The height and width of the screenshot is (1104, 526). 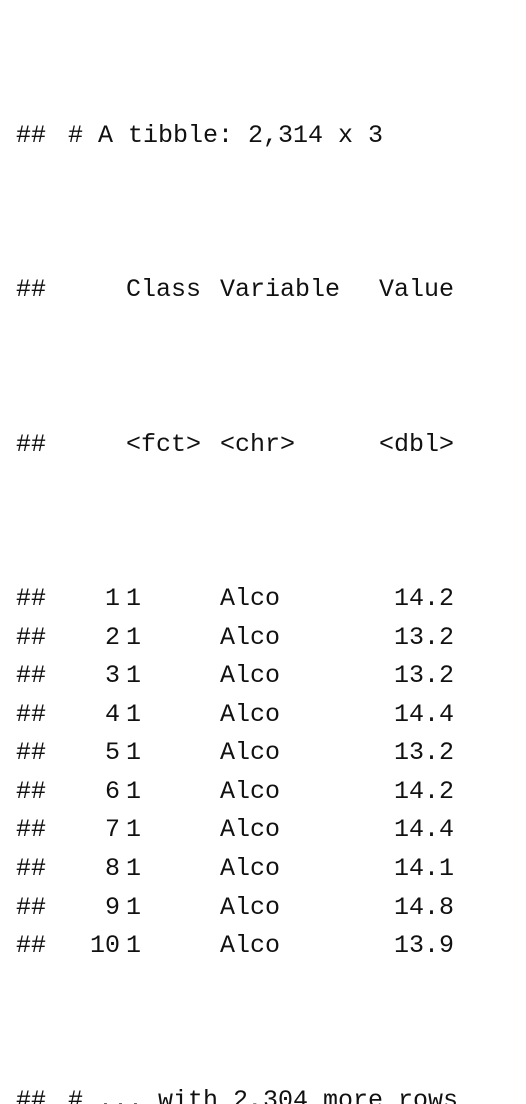 What do you see at coordinates (112, 676) in the screenshot?
I see `row-number: 3` at bounding box center [112, 676].